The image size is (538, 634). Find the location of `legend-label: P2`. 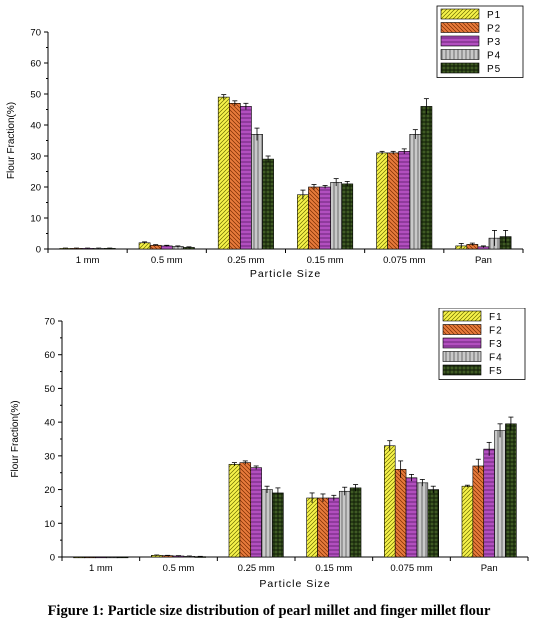

legend-label: P2 is located at coordinates (494, 29).